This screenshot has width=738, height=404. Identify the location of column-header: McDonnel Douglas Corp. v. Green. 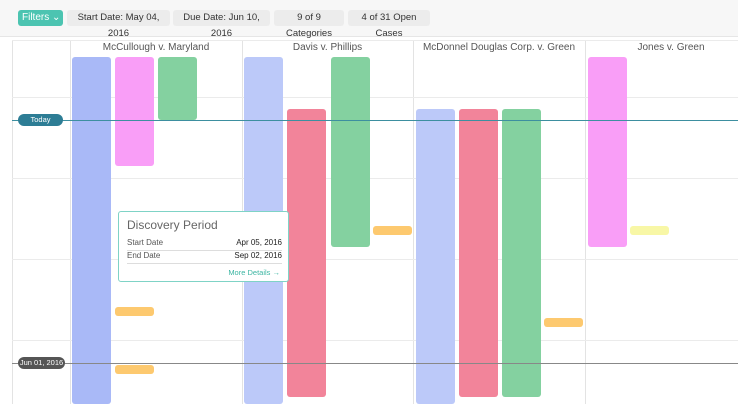
(499, 47).